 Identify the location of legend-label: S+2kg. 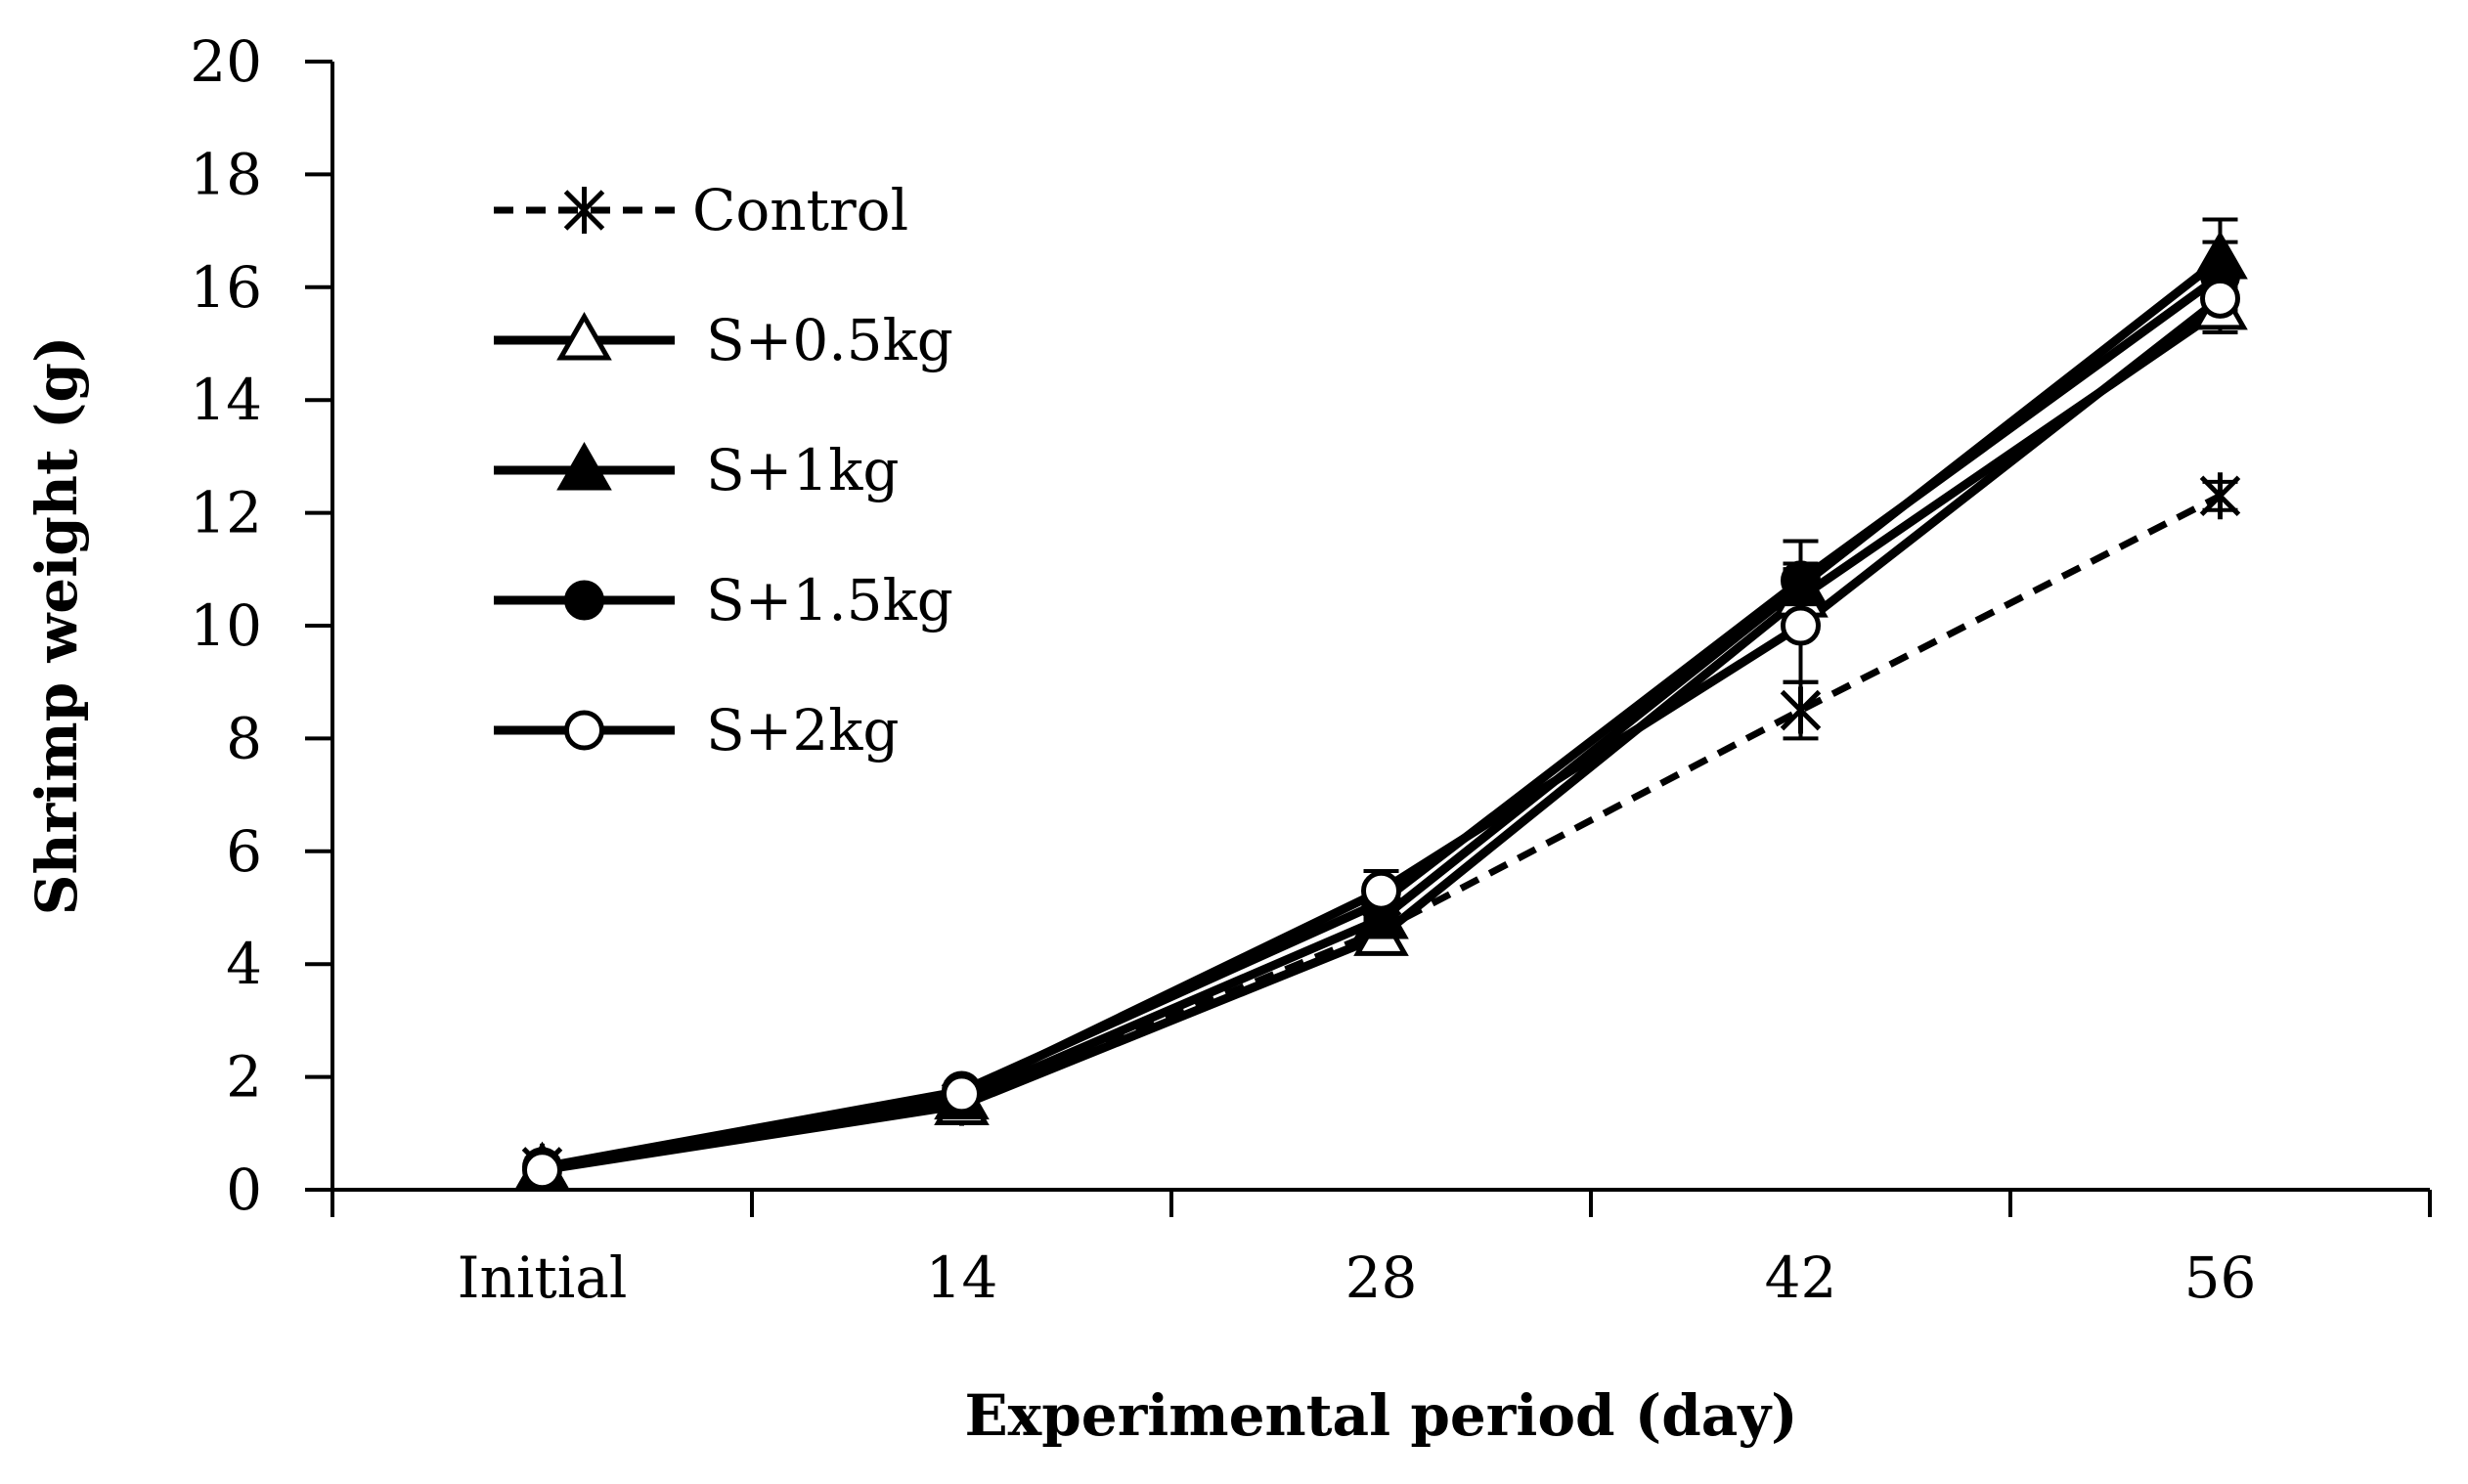
(803, 730).